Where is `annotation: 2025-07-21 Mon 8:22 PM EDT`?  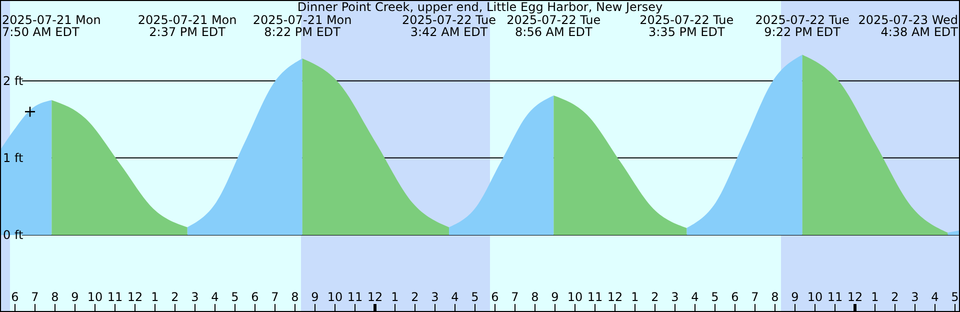 annotation: 2025-07-21 Mon 8:22 PM EDT is located at coordinates (302, 26).